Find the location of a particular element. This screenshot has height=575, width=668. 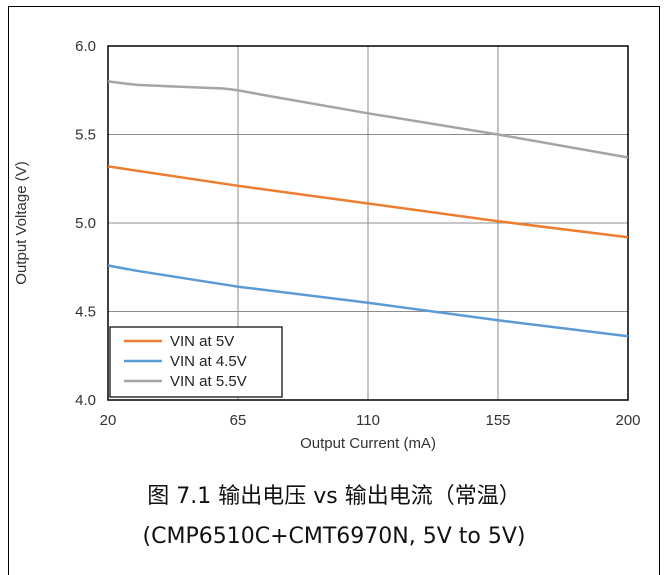

figure-caption-subtitle: (CMP6510C+CMT6970N, 5V to 5V) is located at coordinates (334, 536).